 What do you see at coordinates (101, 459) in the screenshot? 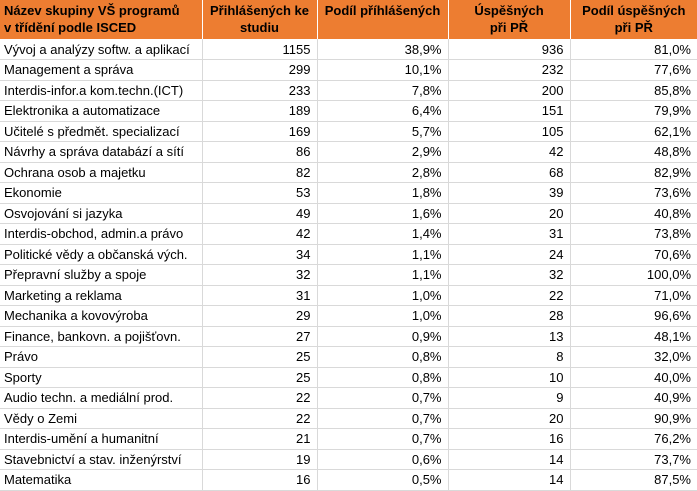
I see `cell-program-name: Stavebnictví a stav. inženýrství` at bounding box center [101, 459].